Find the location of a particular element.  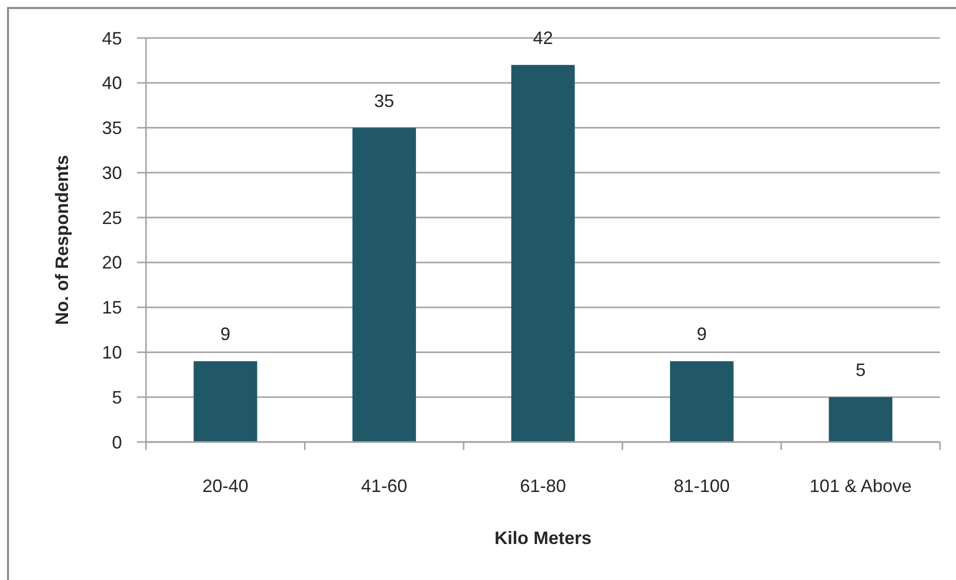

data-label: 5 is located at coordinates (861, 370).